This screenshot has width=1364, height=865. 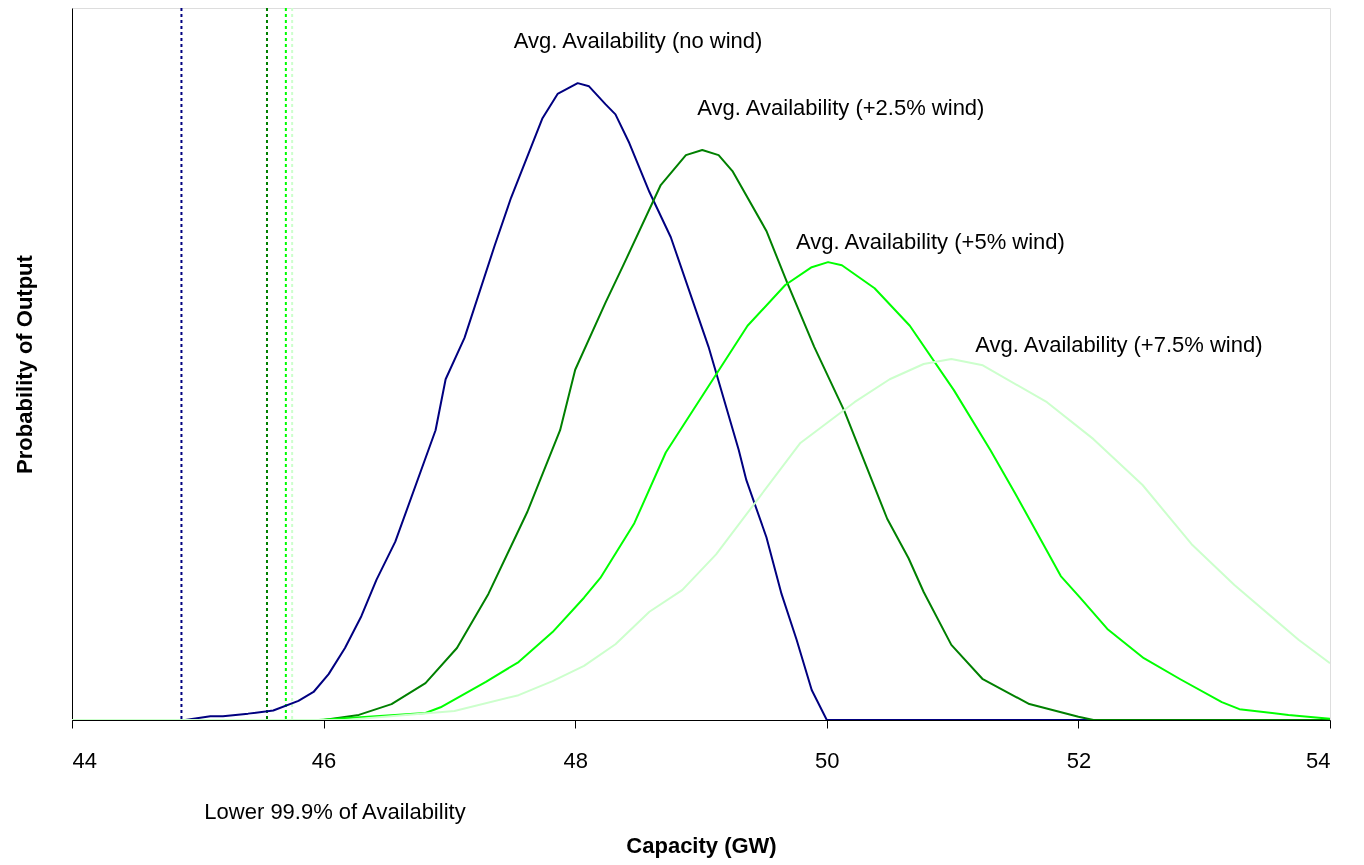 I want to click on x-tick-label: 50, so click(x=827, y=760).